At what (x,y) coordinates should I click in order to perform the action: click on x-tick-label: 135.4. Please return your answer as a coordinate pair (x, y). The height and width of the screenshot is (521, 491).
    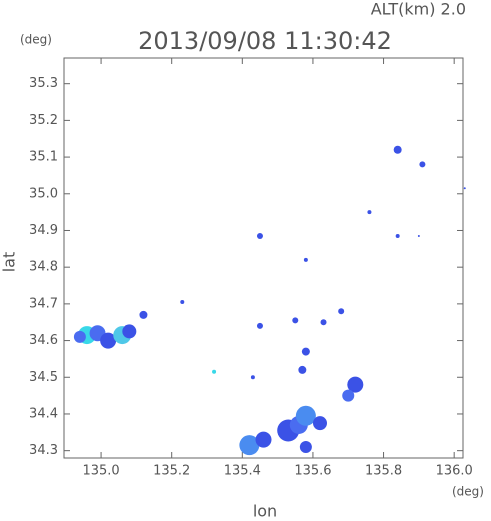
    Looking at the image, I should click on (242, 471).